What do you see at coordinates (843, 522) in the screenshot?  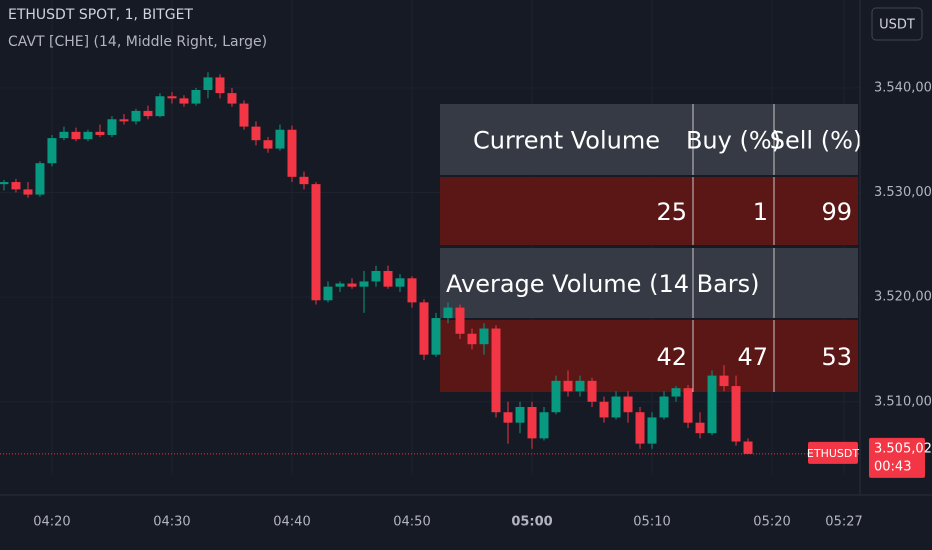 I see `x-tick-label: 05:27` at bounding box center [843, 522].